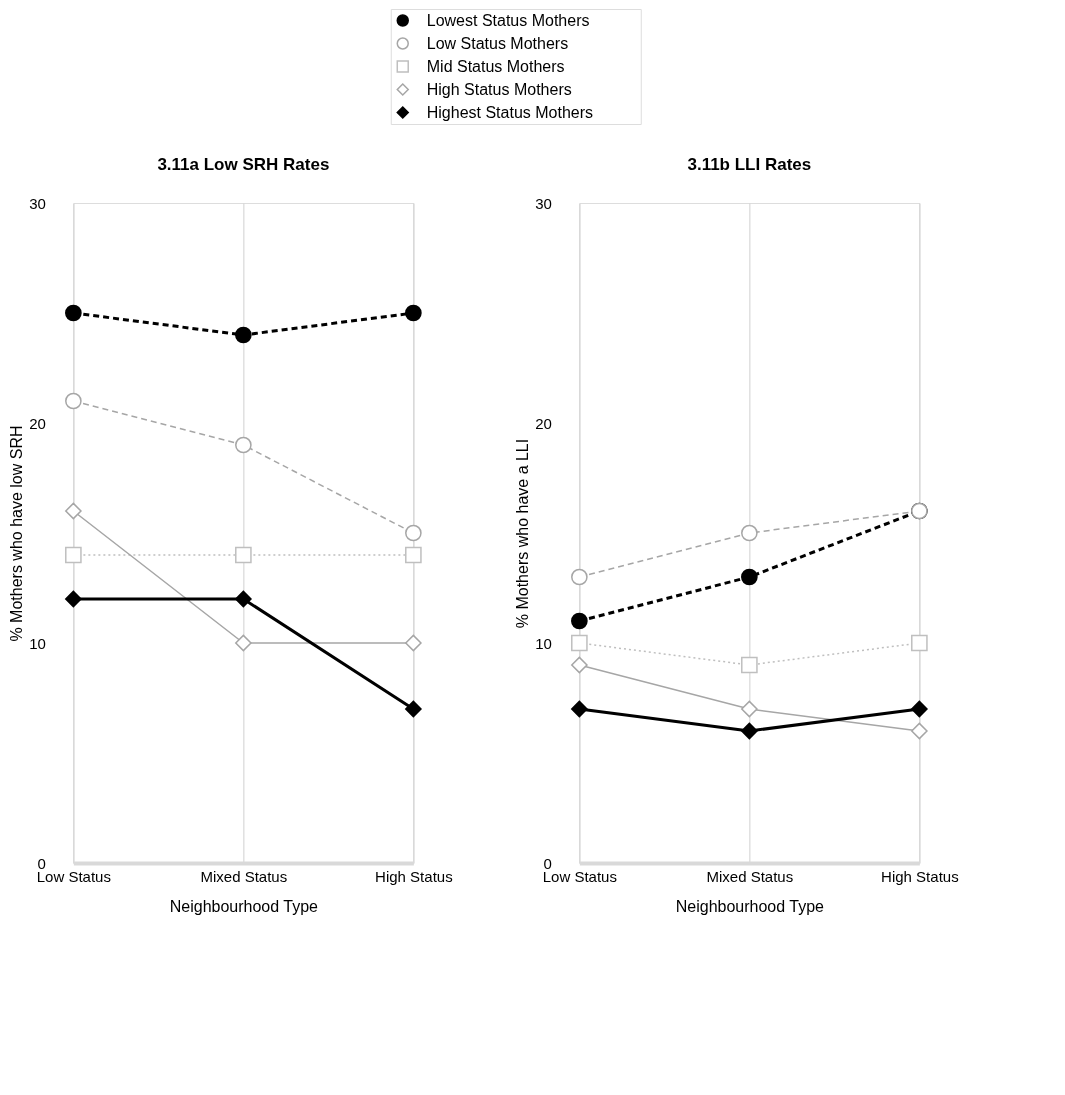  What do you see at coordinates (523, 533) in the screenshot?
I see `y-axis-title: % Mothers who have a LLI` at bounding box center [523, 533].